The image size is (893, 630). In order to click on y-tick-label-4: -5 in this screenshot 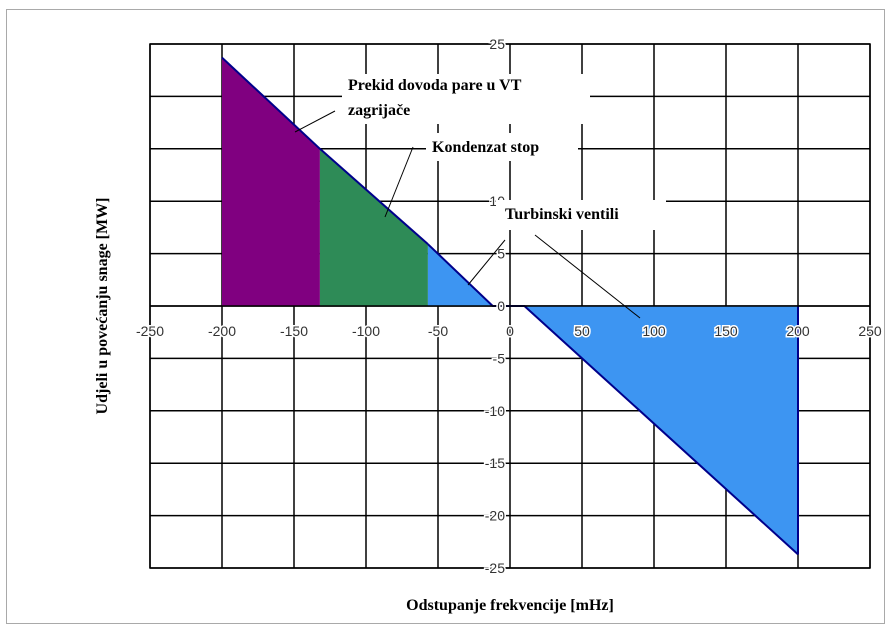, I will do `click(499, 358)`.